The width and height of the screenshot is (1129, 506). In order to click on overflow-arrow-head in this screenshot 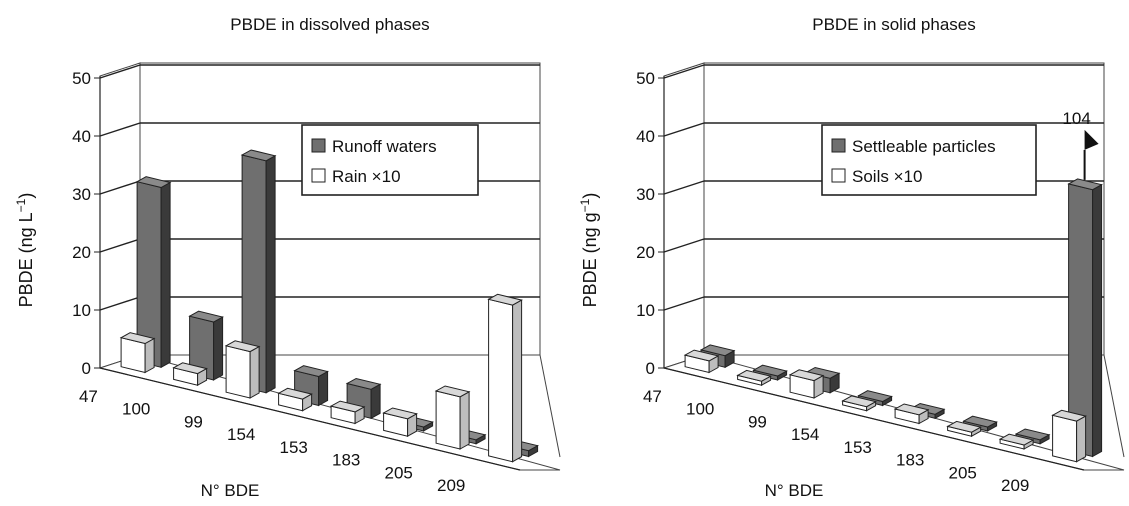, I will do `click(1091, 139)`.